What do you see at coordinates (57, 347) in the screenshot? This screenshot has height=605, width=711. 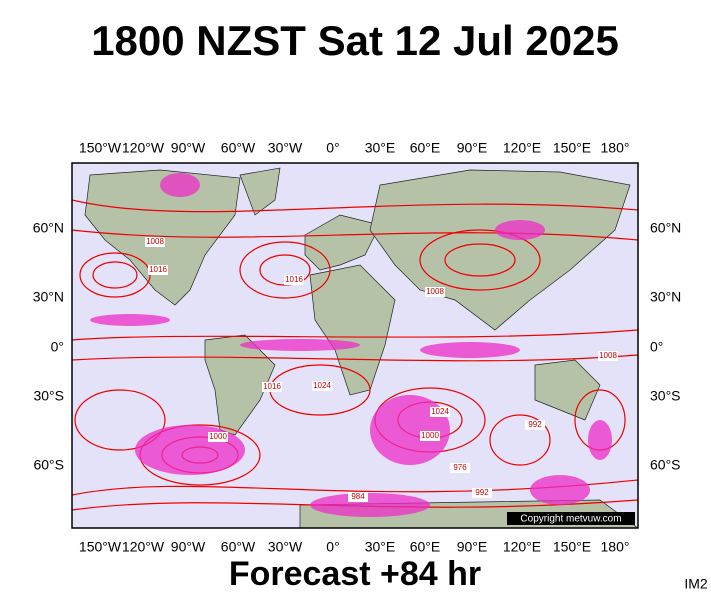 I see `lat-label-left: 0°` at bounding box center [57, 347].